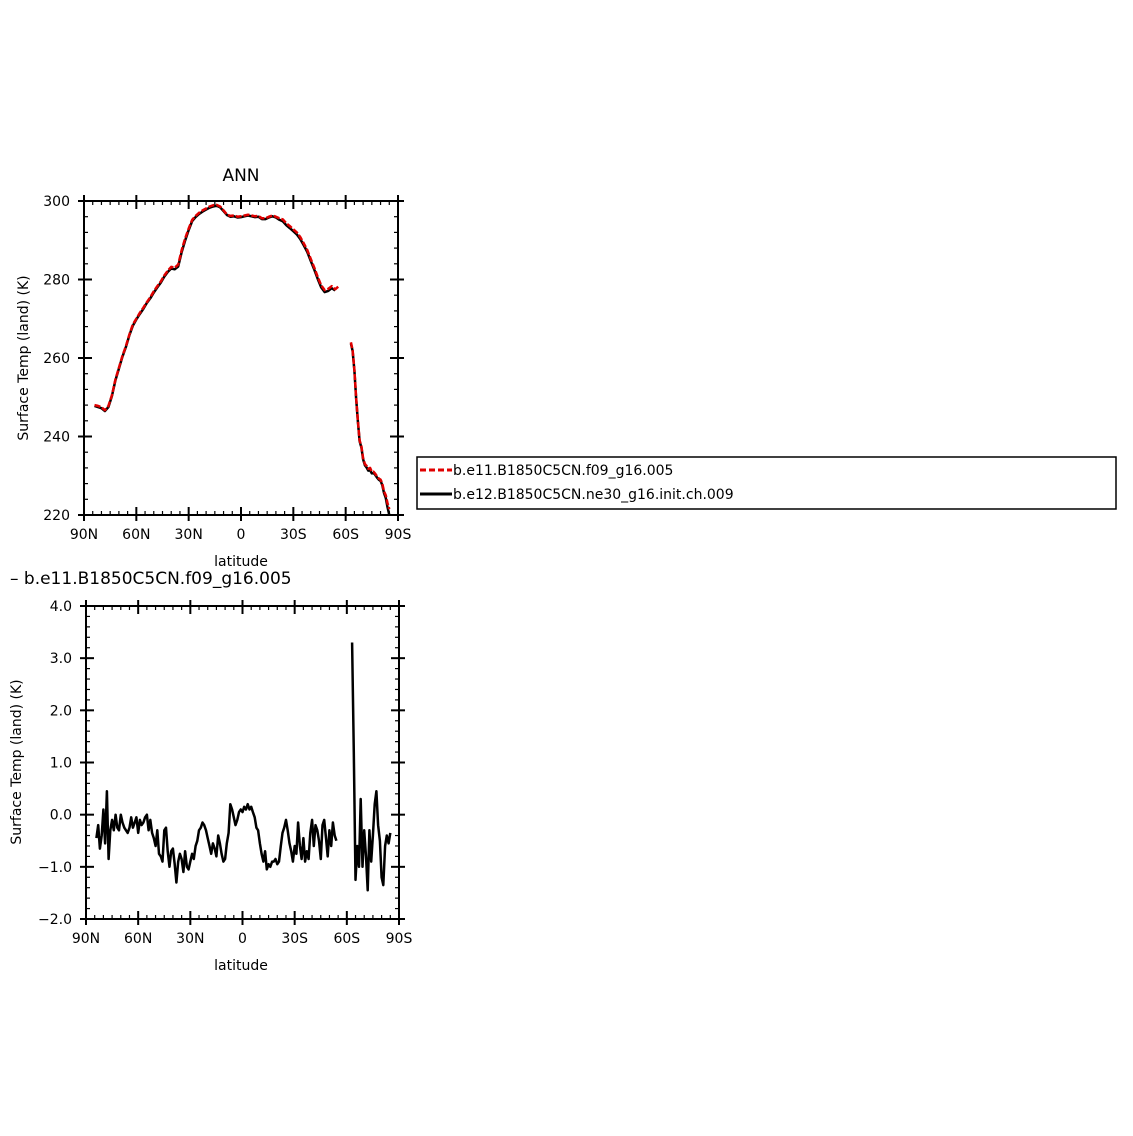  Describe the element at coordinates (293, 535) in the screenshot. I see `top-x-tick-label: 30S` at that location.